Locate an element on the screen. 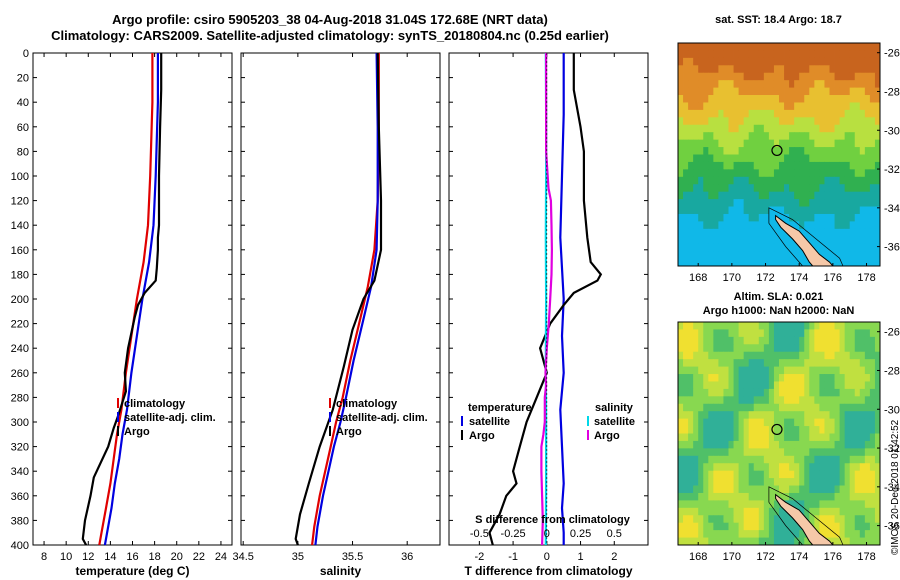  sla-map-lon-label: 168 is located at coordinates (698, 557).